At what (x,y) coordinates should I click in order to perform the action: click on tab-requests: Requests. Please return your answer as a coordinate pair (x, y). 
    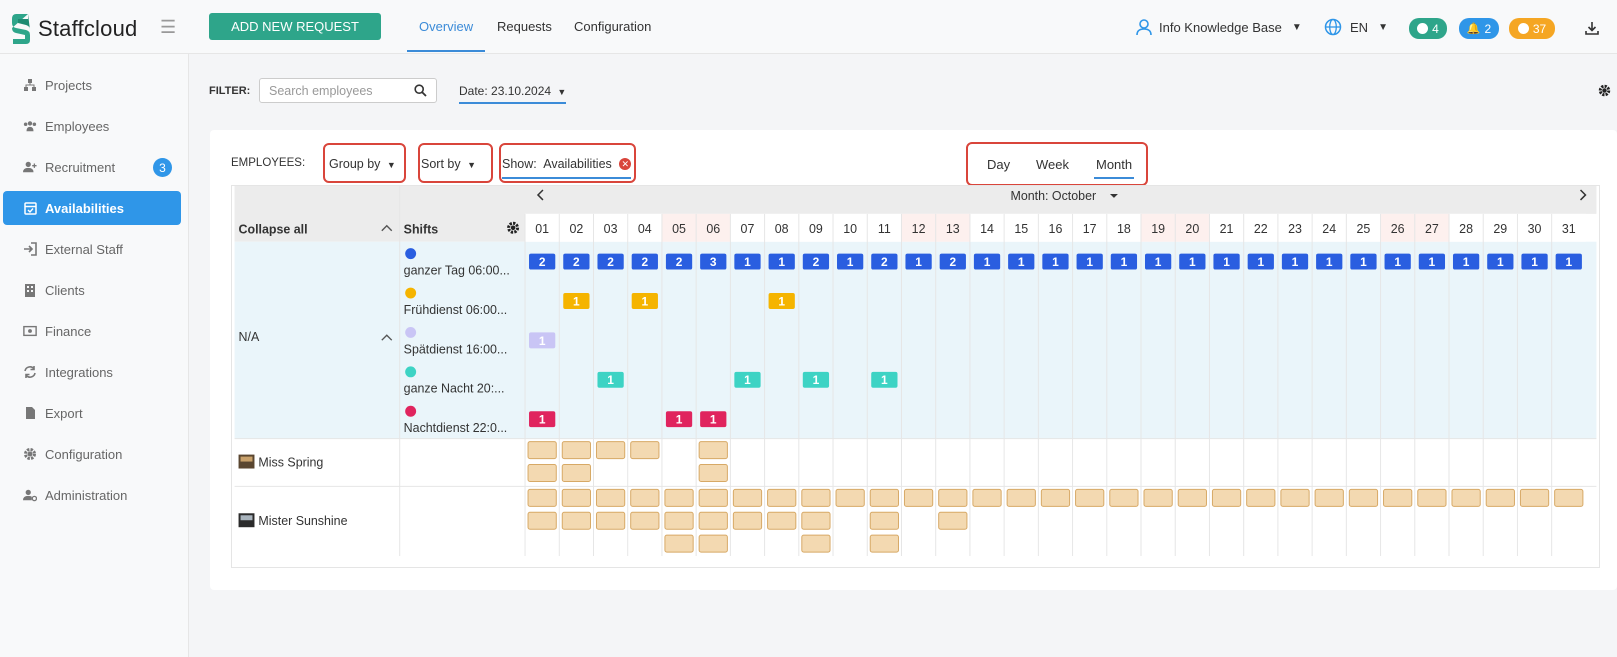
    Looking at the image, I should click on (524, 26).